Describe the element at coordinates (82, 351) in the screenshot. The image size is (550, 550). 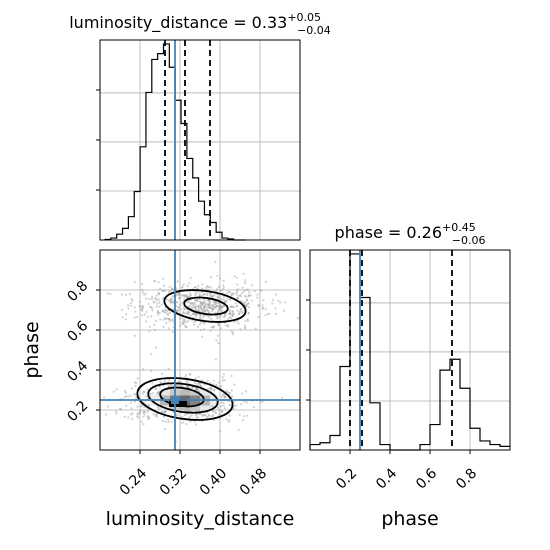
I see `joint-yticks: 0.2 0.4 0.6 0.8` at that location.